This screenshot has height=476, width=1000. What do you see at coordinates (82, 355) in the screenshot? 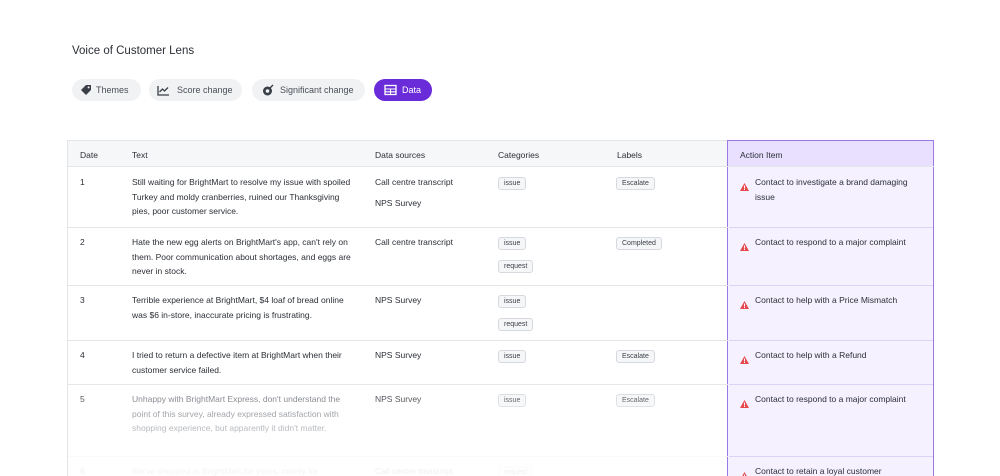
I see `date-cell: 4` at bounding box center [82, 355].